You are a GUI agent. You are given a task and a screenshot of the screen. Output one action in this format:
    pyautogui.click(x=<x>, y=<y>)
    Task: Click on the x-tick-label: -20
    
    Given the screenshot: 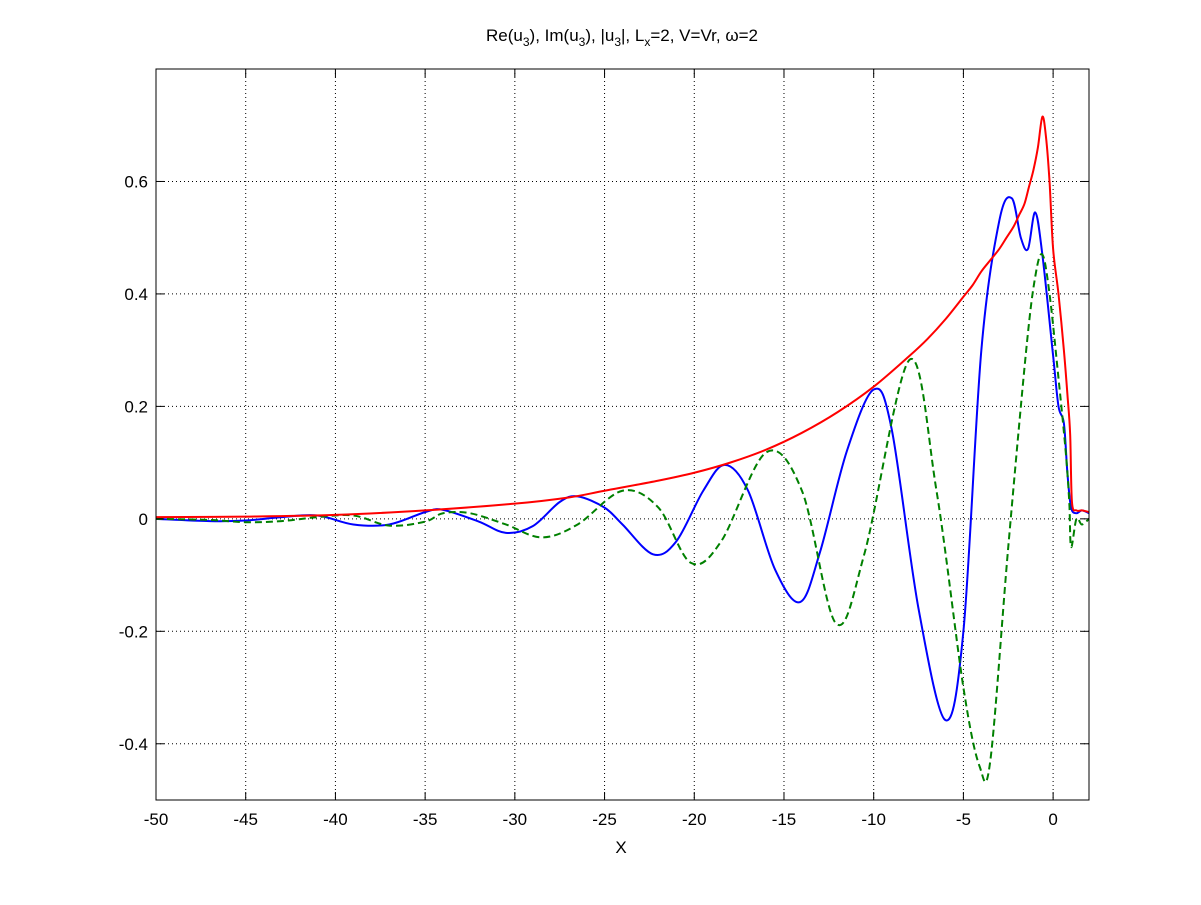 What is the action you would take?
    pyautogui.click(x=694, y=819)
    